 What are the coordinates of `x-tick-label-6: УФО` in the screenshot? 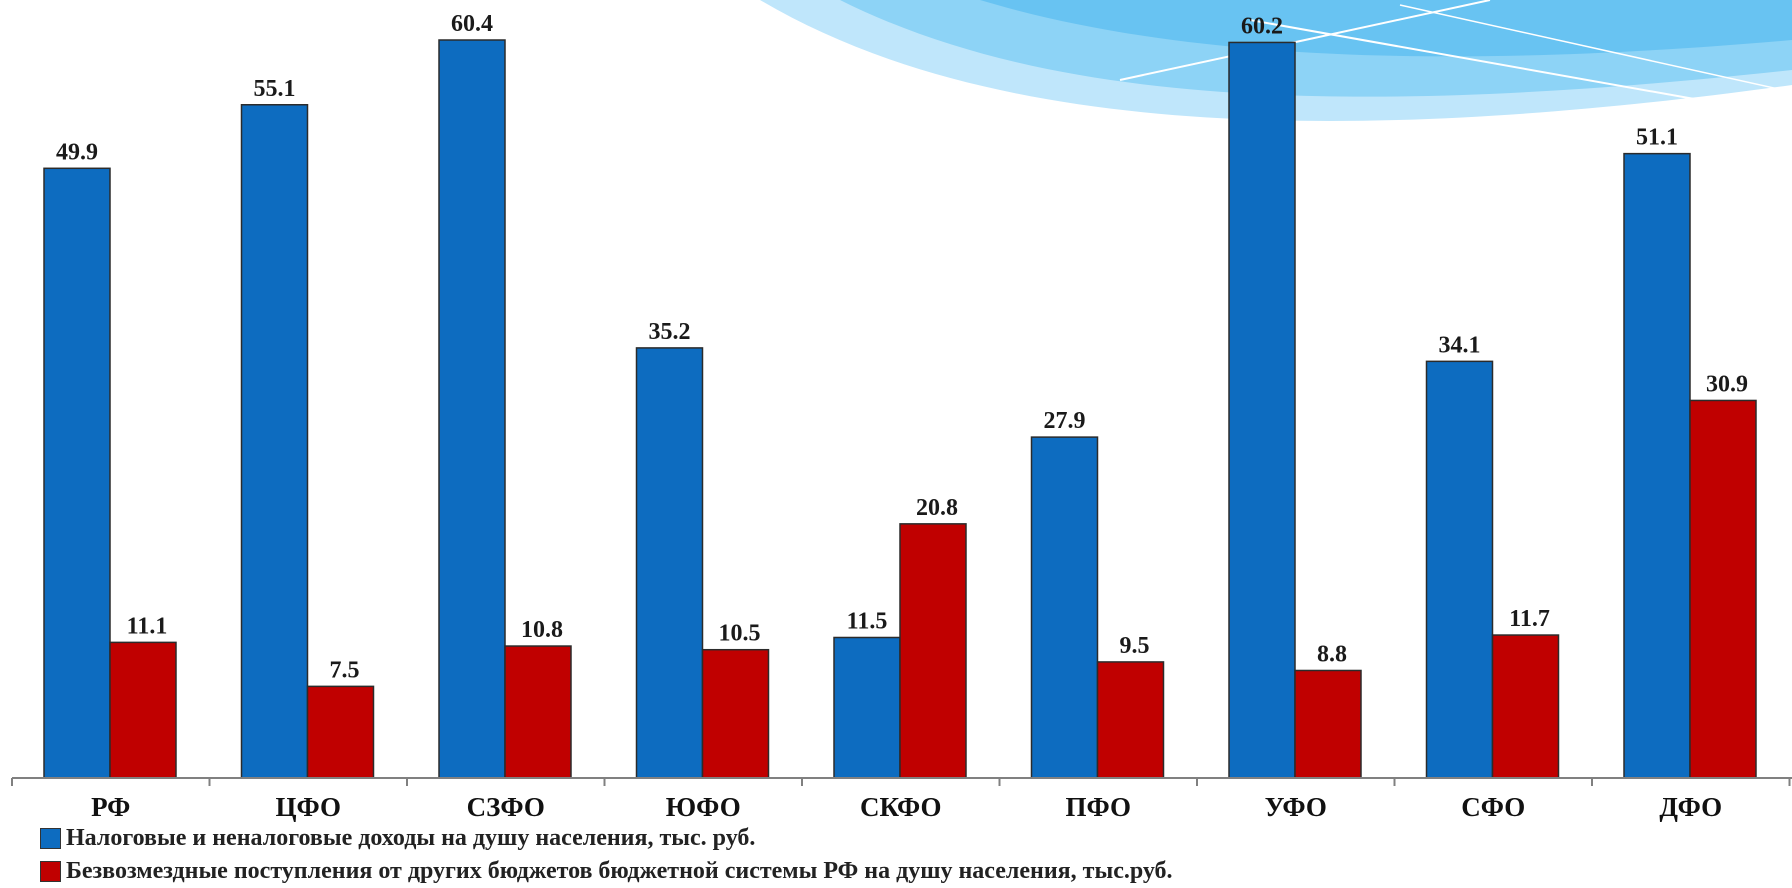 It's located at (1296, 807).